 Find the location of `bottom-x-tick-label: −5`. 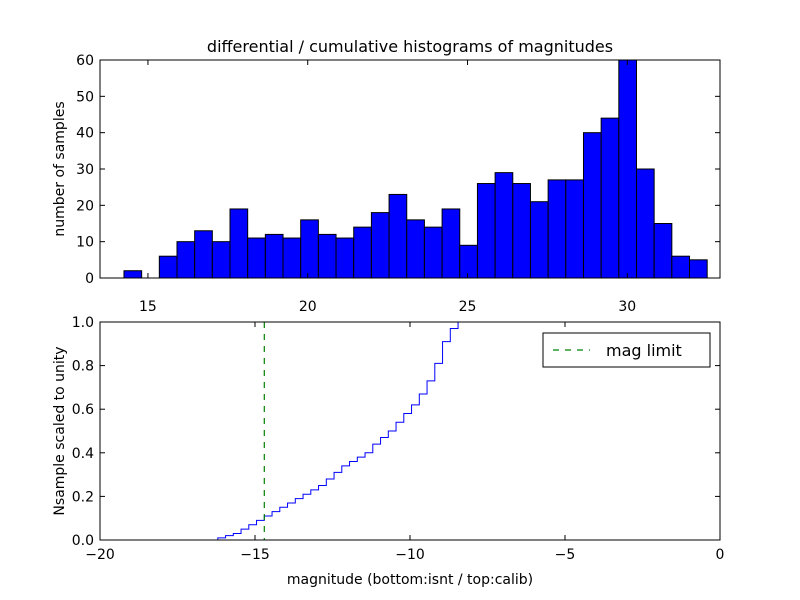

bottom-x-tick-label: −5 is located at coordinates (565, 555).